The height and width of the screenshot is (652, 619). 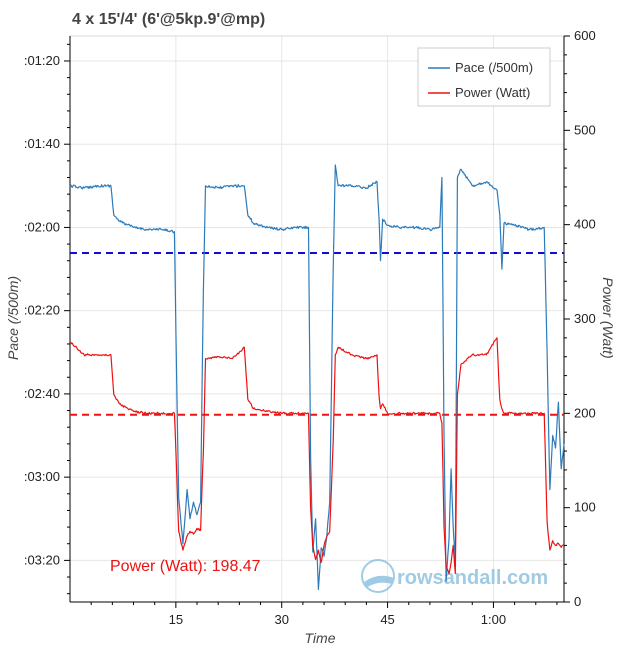 I want to click on left-tick-label: :01:40, so click(x=42, y=143).